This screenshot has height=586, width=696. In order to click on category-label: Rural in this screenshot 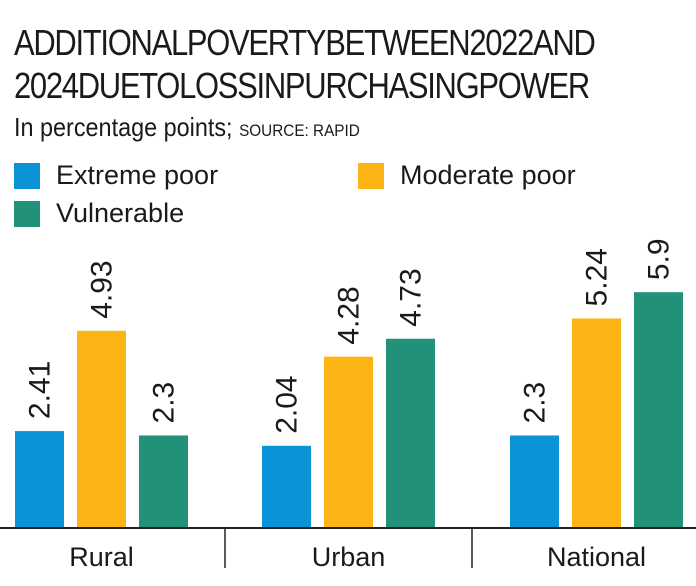, I will do `click(101, 557)`.